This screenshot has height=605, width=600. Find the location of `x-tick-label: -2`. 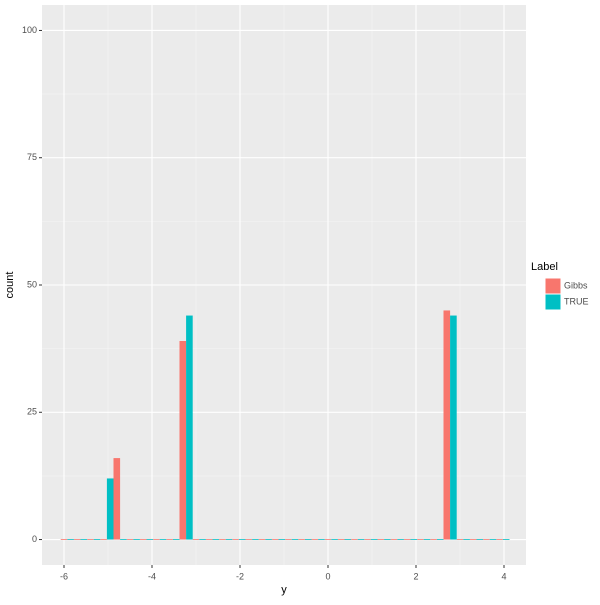

x-tick-label: -2 is located at coordinates (240, 576).